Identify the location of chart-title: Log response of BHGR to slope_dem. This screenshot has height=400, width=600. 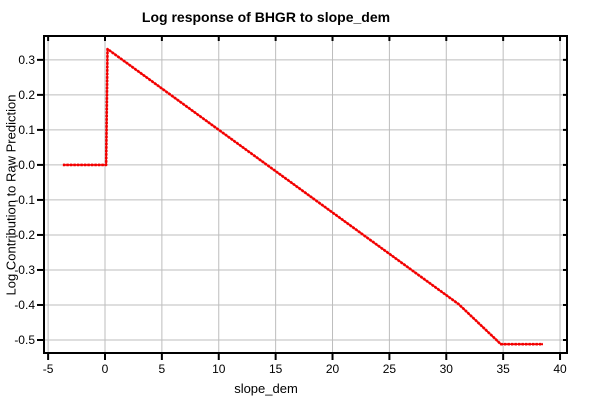
(266, 17).